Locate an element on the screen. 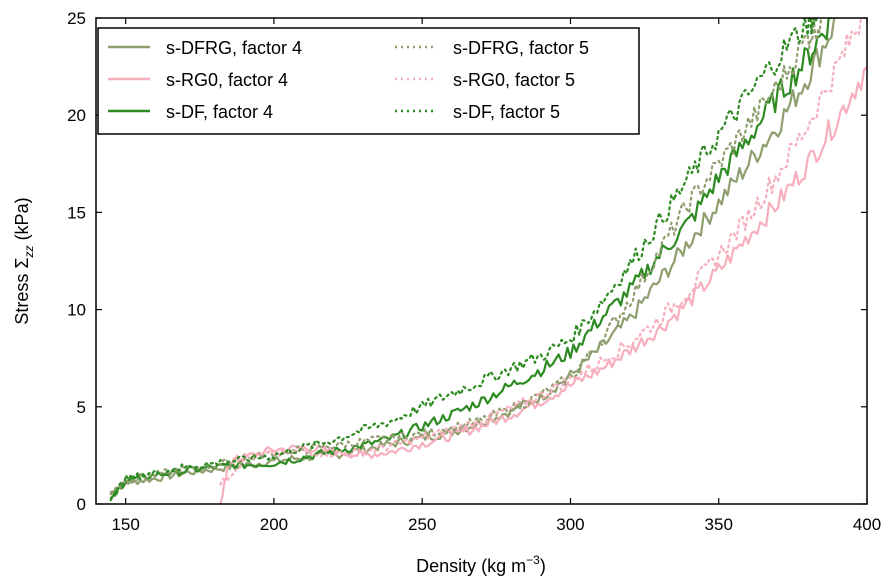  y-tick-label-3: 15 is located at coordinates (76, 212).